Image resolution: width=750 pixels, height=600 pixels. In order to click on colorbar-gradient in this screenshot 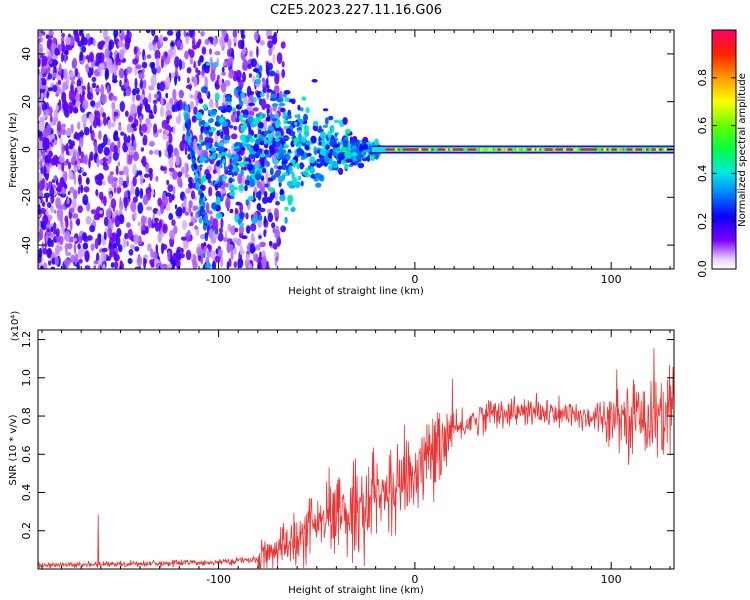, I will do `click(724, 149)`.